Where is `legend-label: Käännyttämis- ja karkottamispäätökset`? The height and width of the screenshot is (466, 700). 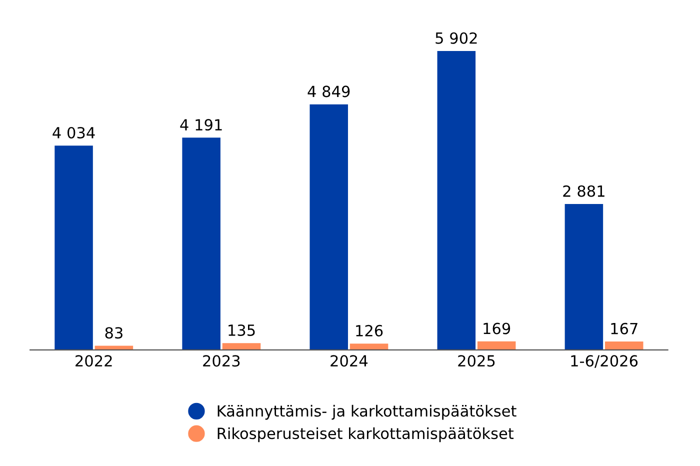 legend-label: Käännyttämis- ja karkottamispäätökset is located at coordinates (367, 412).